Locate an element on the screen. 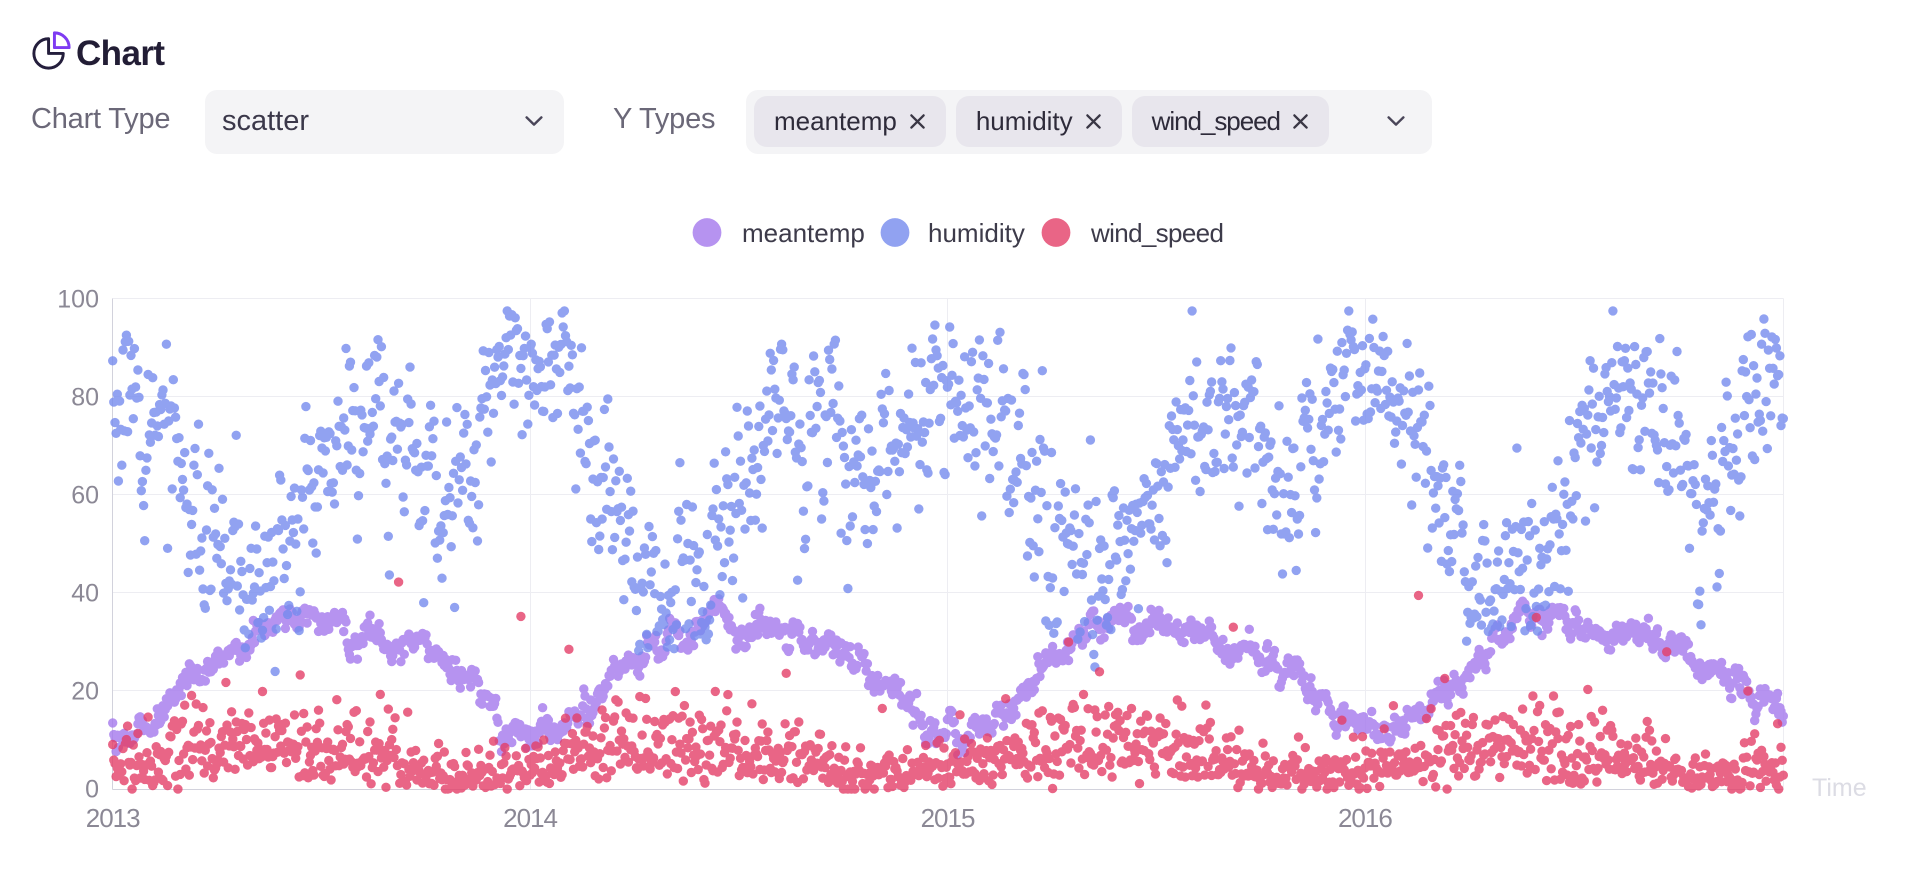 This screenshot has height=886, width=1914. svg-text: wind_speed is located at coordinates (1156, 233).